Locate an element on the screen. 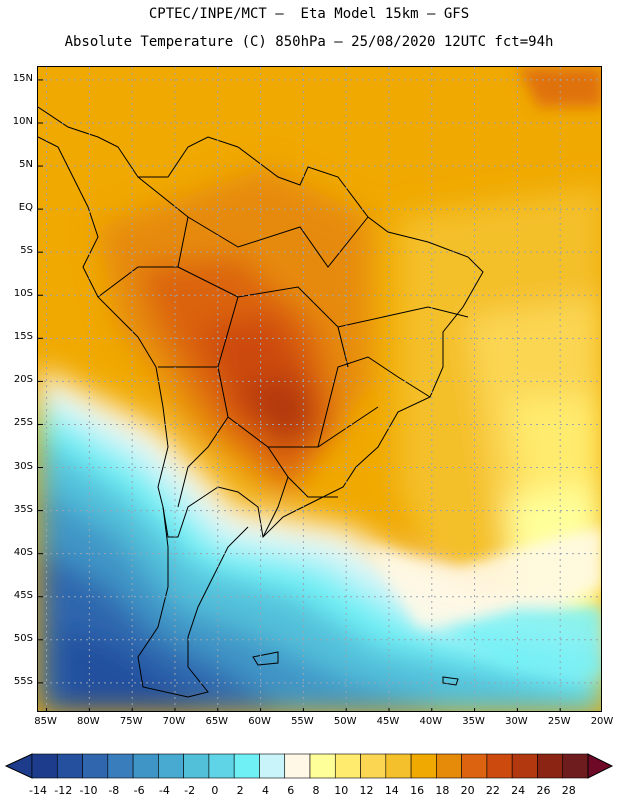  colorbar-tick-label: 0 is located at coordinates (215, 790).